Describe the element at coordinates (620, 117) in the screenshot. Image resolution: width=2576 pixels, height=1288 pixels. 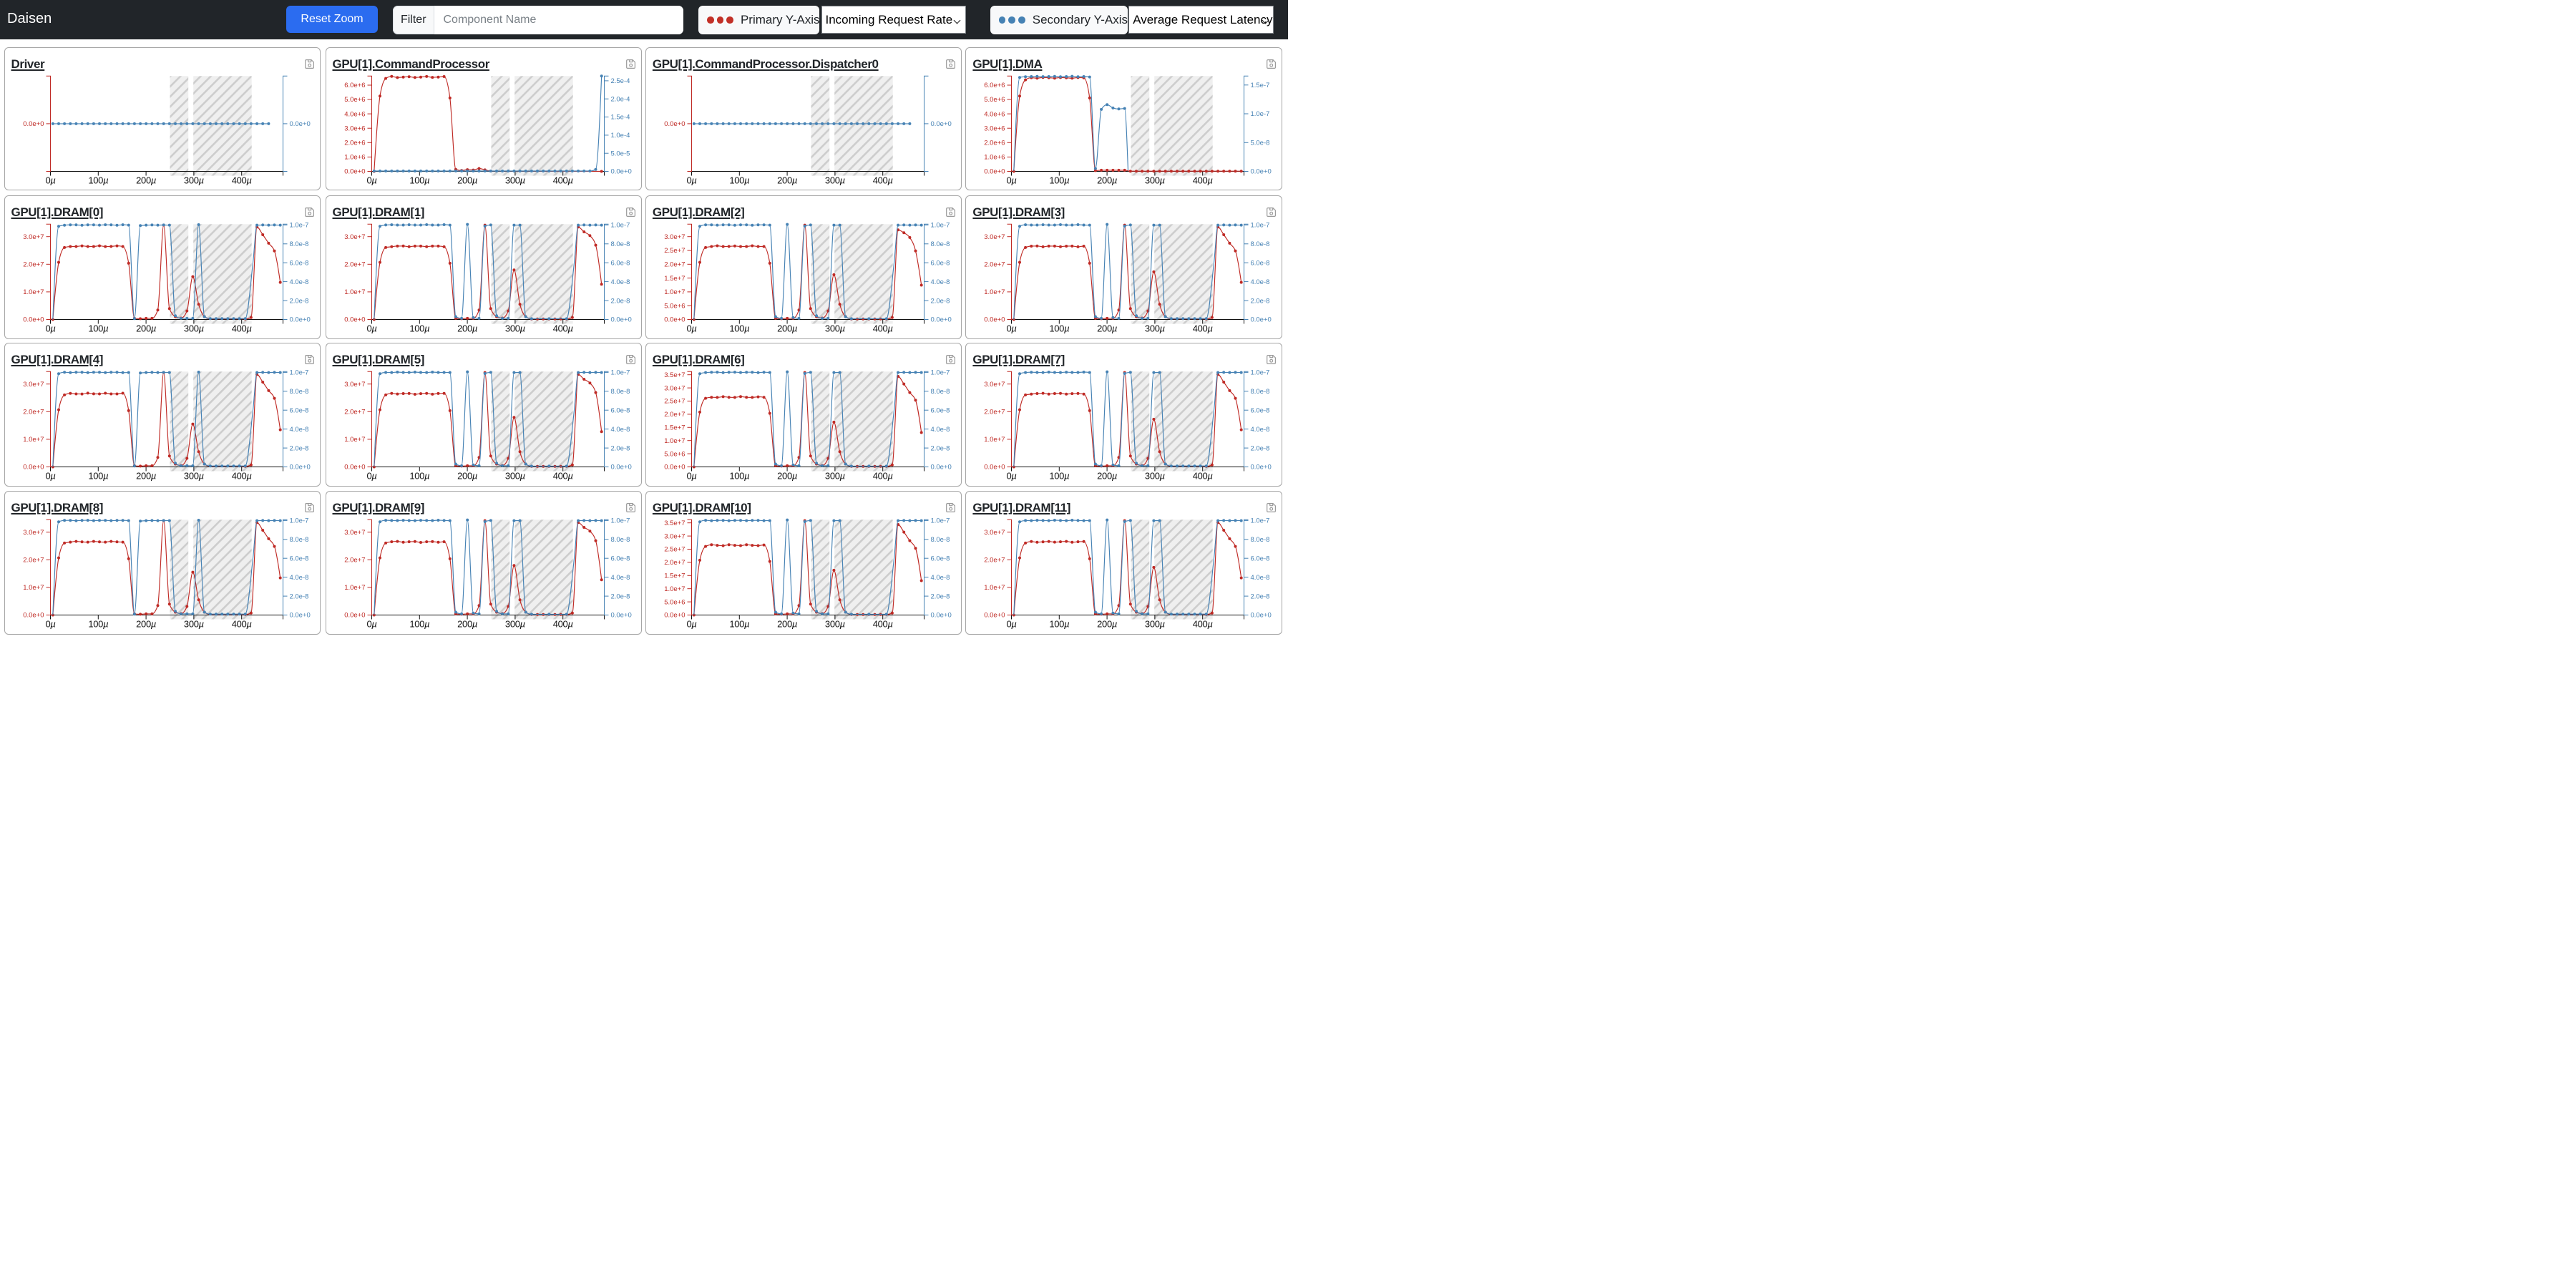
I see `svg-text: 1.5e-4` at that location.